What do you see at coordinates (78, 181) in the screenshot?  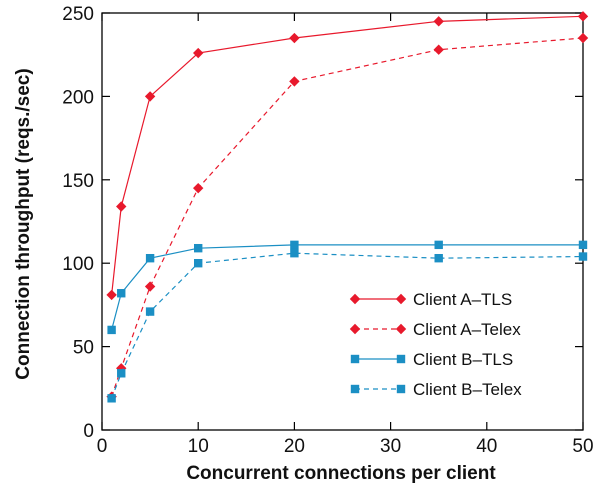 I see `y-tick-label: 150` at bounding box center [78, 181].